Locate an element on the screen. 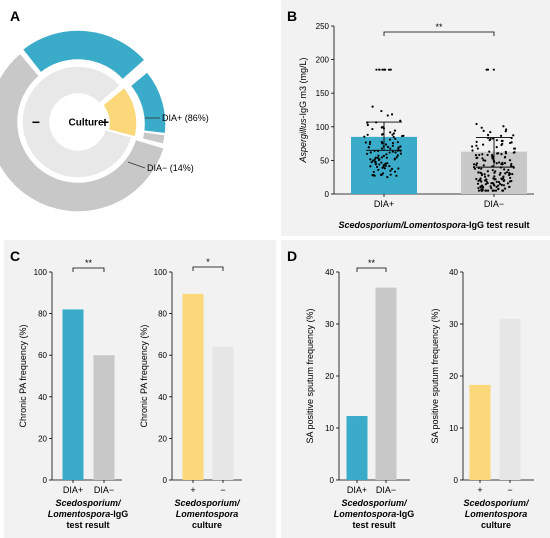 This screenshot has width=550, height=538. y-tick-label: 60 is located at coordinates (42, 355).